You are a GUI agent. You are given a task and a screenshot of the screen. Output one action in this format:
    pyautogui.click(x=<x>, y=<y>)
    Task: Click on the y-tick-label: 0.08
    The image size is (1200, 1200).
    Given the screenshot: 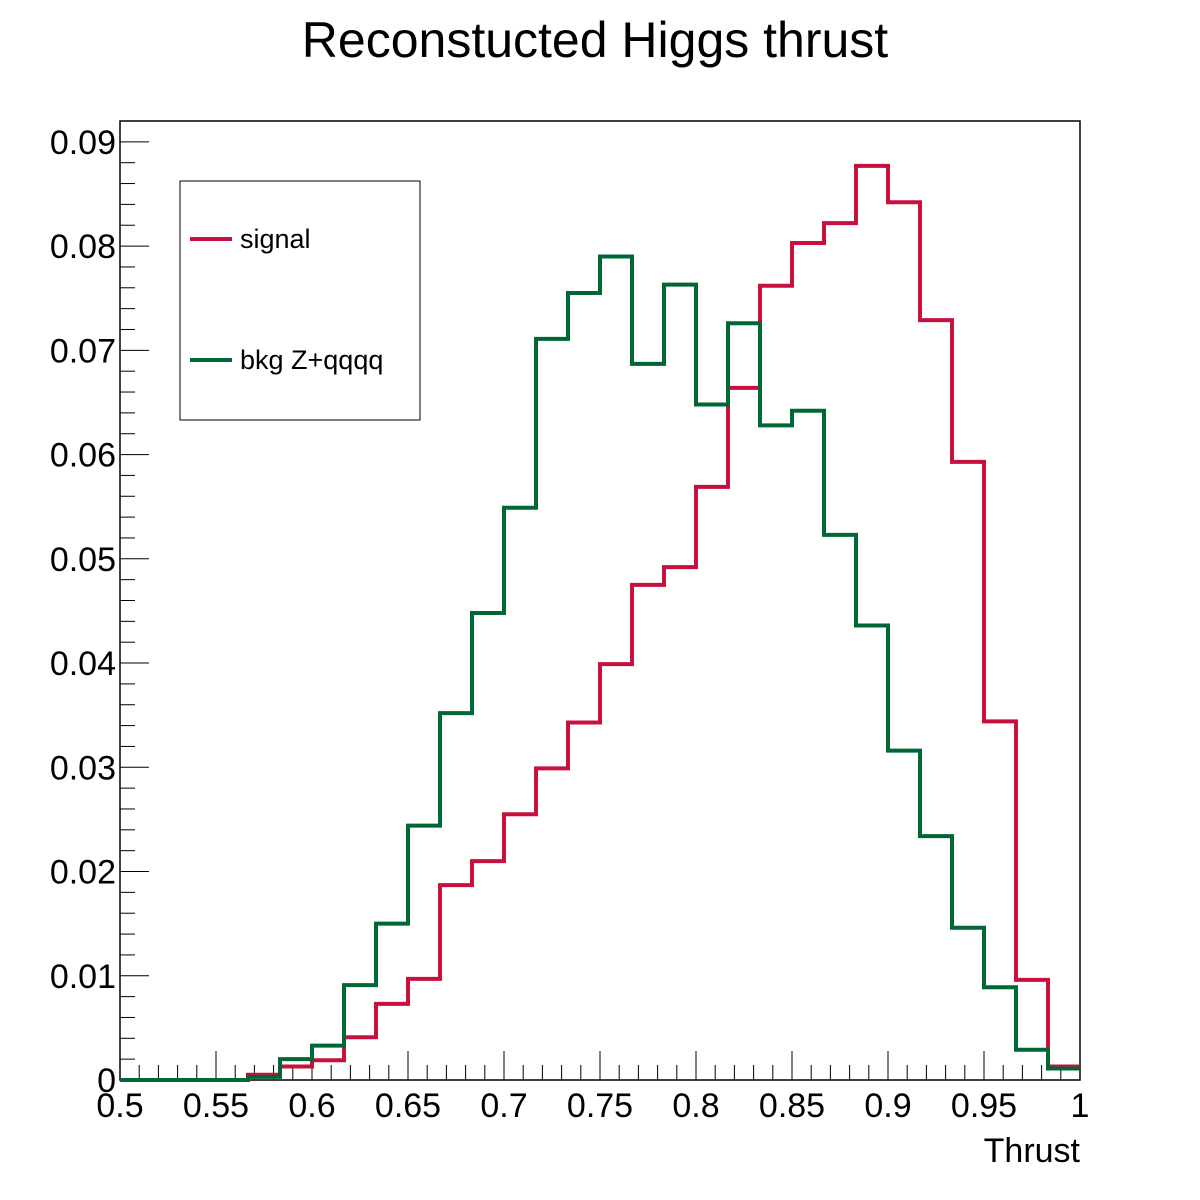 What is the action you would take?
    pyautogui.click(x=83, y=247)
    